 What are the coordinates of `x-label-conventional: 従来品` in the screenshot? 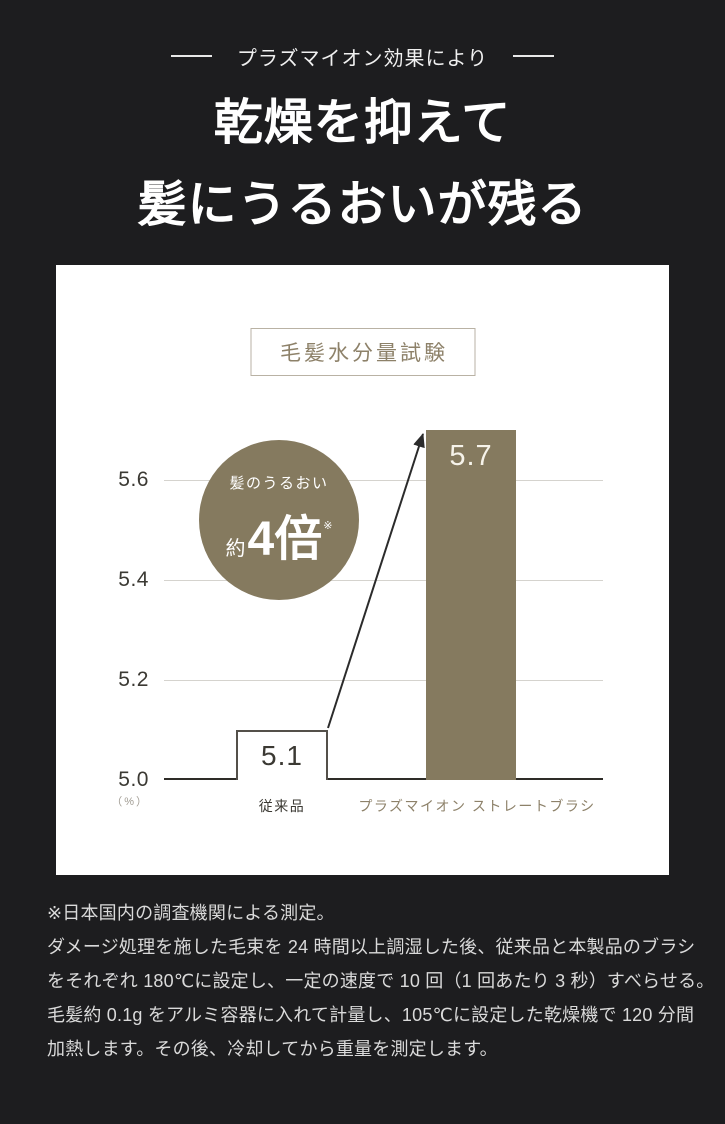 It's located at (282, 806).